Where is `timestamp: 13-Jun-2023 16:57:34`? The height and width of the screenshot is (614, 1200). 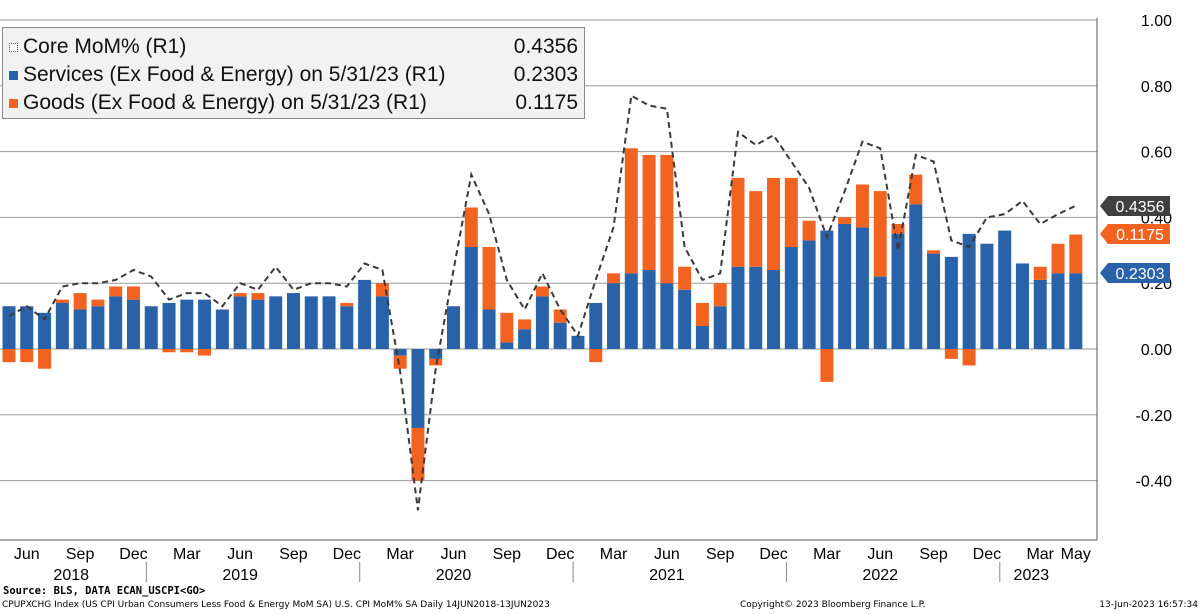
timestamp: 13-Jun-2023 16:57:34 is located at coordinates (1148, 605).